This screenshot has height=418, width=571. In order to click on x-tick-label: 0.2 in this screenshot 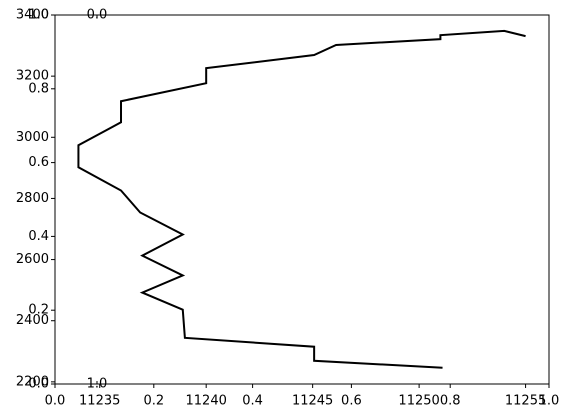, I will do `click(153, 401)`.